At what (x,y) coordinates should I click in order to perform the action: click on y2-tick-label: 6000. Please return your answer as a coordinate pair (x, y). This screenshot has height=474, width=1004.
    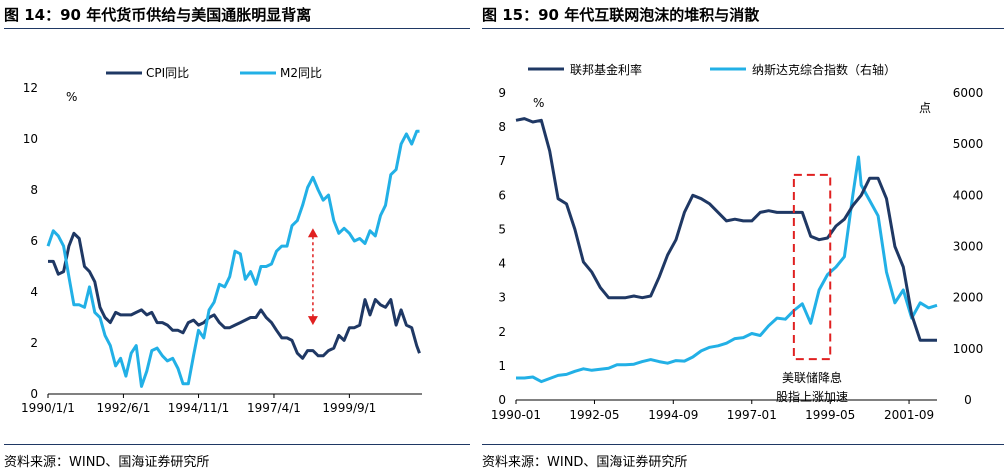
    Looking at the image, I should click on (968, 93).